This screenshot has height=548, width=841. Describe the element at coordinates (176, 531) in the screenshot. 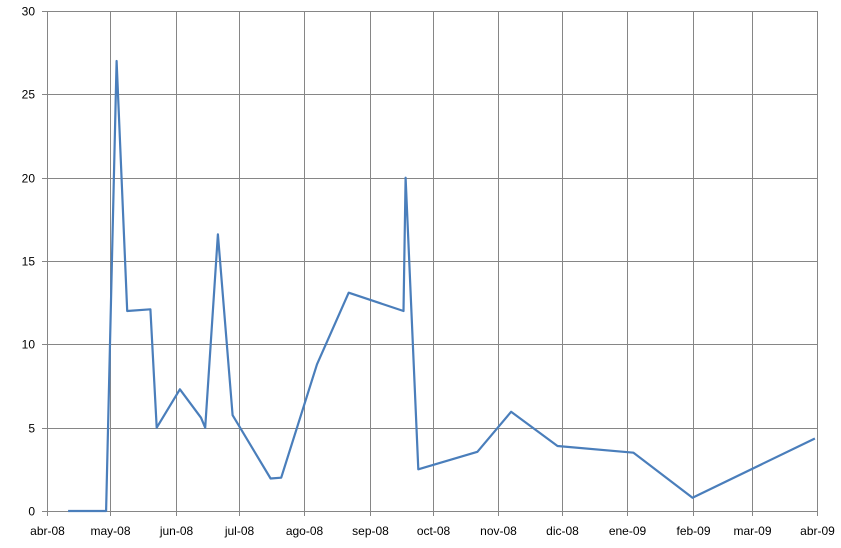

I see `x-tick-label: jun-08` at that location.